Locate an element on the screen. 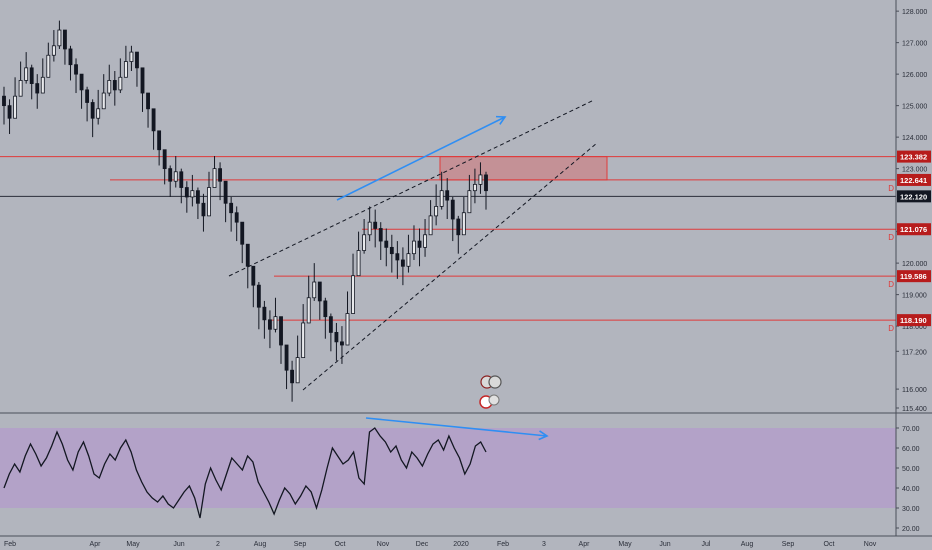 The image size is (932, 550). rsi-tick-label: 60.00 is located at coordinates (911, 449).